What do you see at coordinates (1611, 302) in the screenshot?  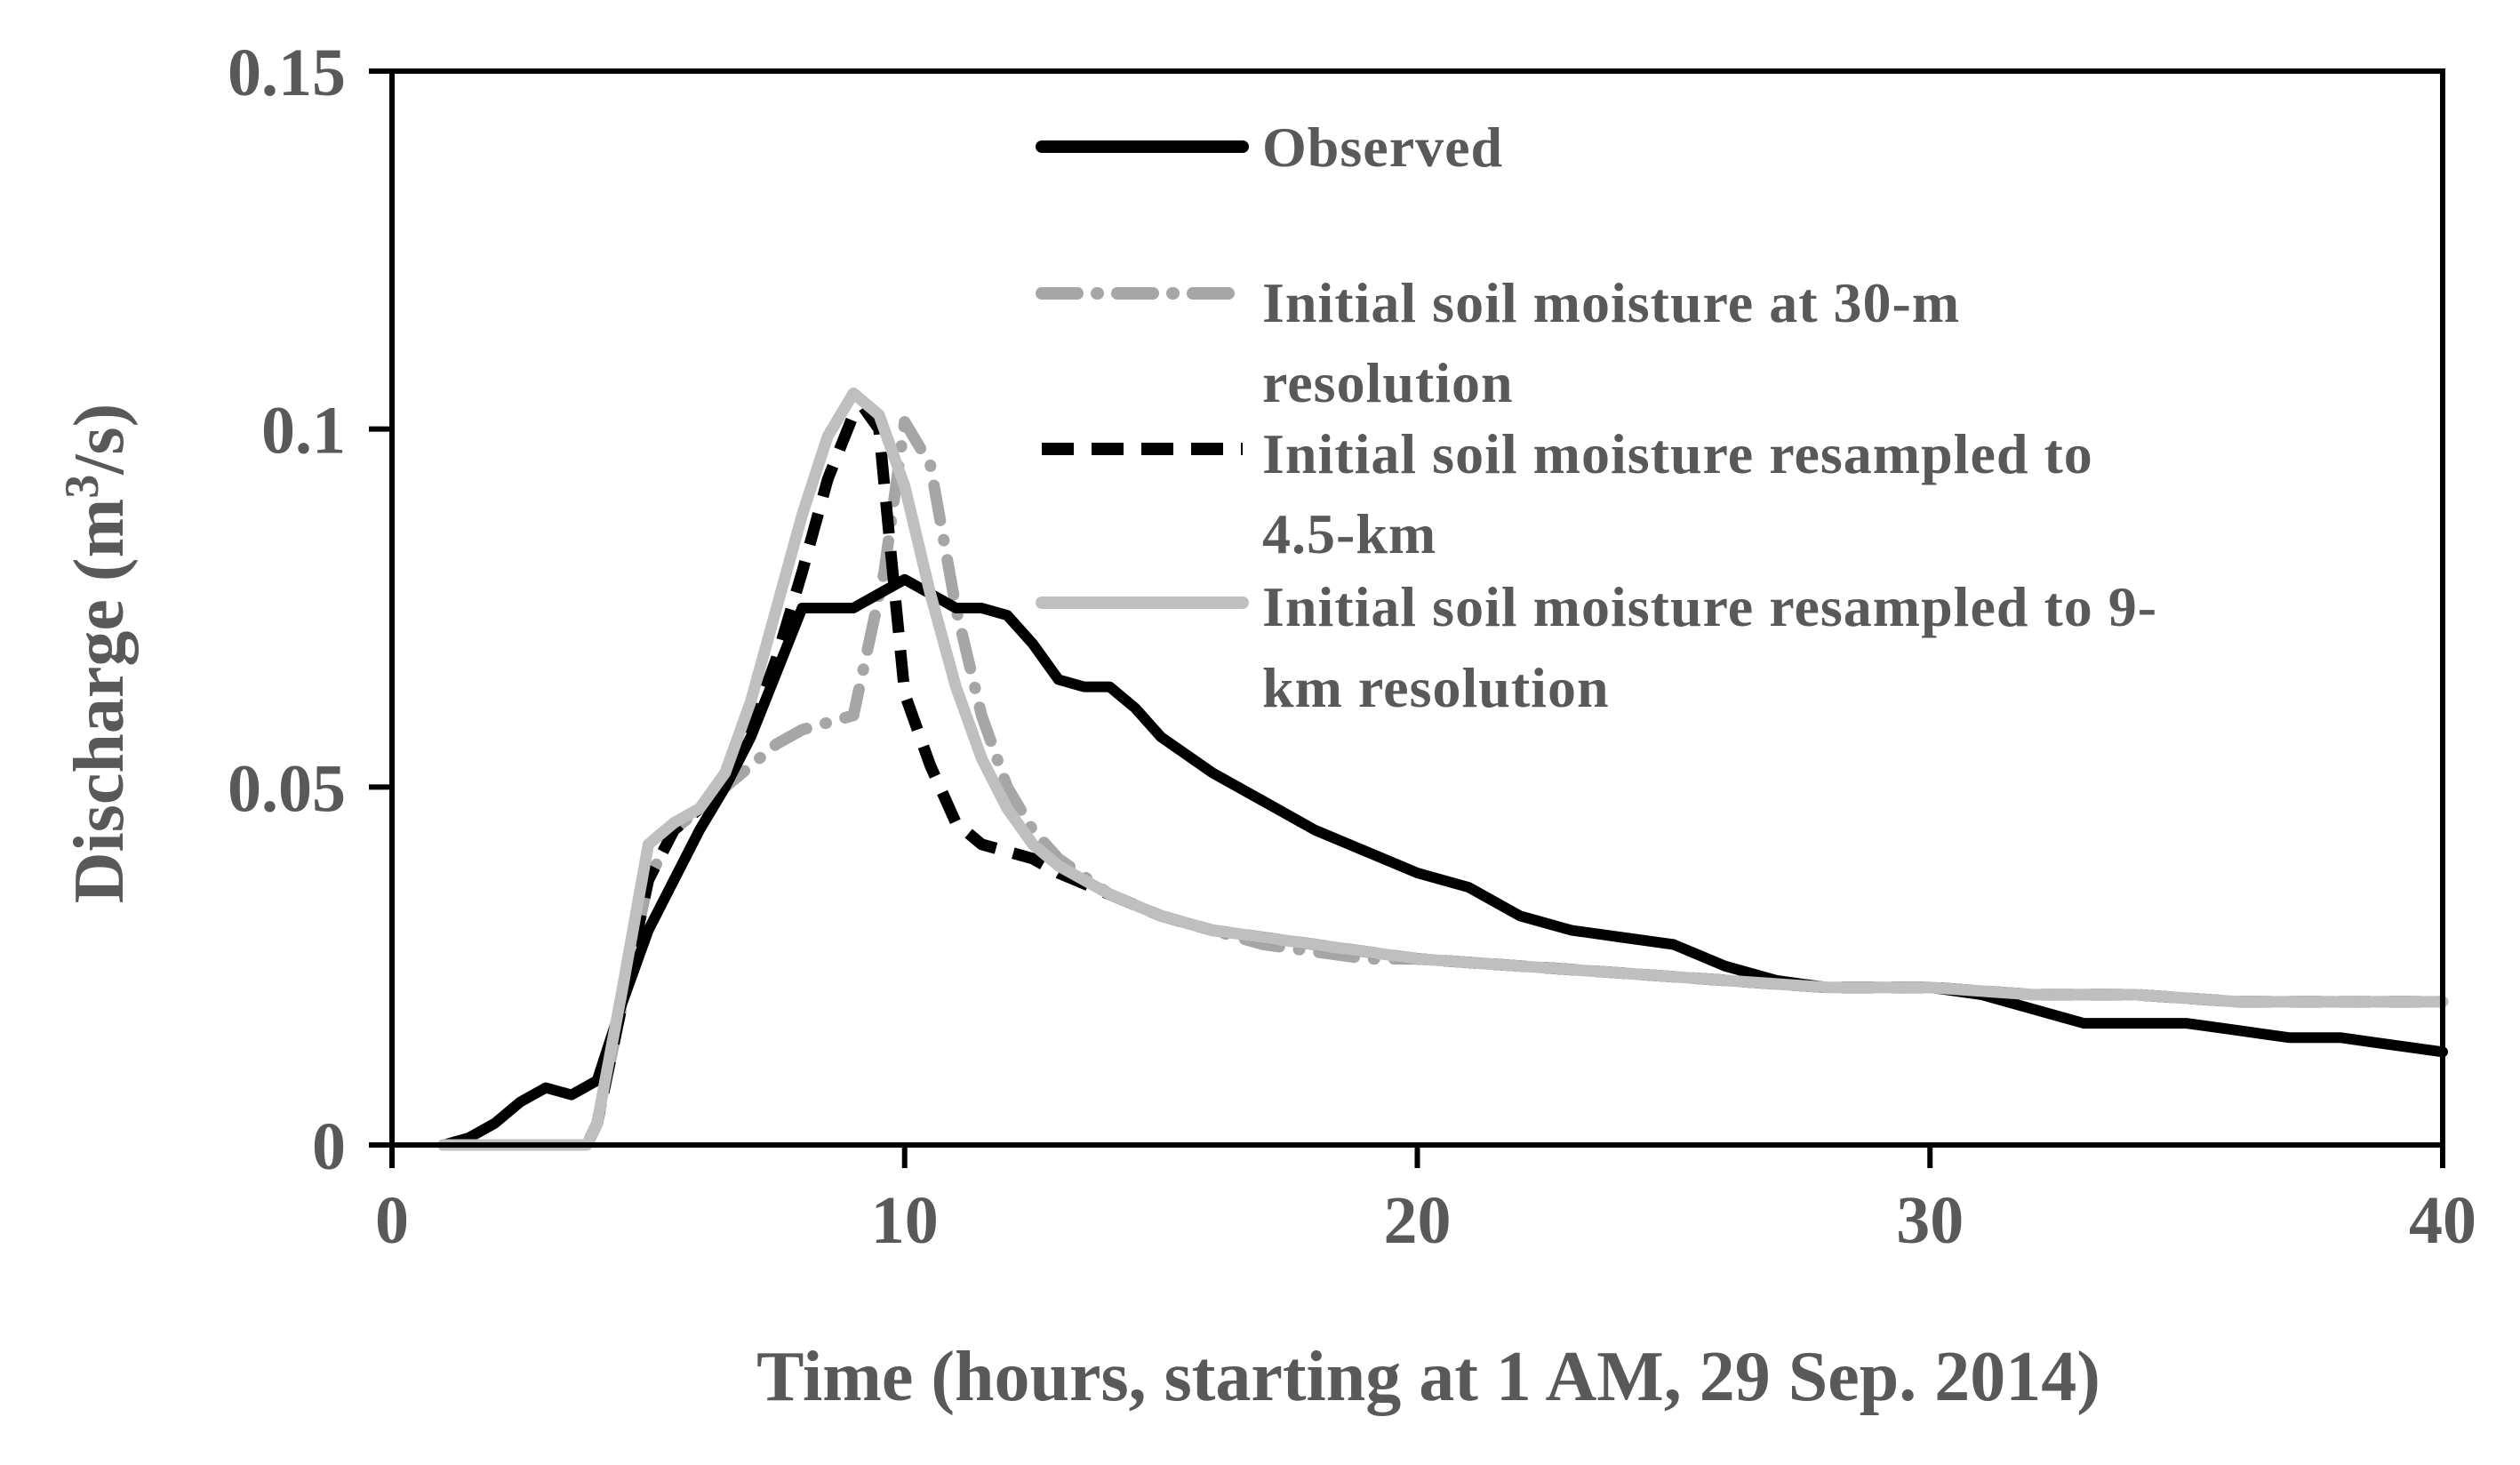 I see `legend-label: Initial soil moisture at 30-m` at bounding box center [1611, 302].